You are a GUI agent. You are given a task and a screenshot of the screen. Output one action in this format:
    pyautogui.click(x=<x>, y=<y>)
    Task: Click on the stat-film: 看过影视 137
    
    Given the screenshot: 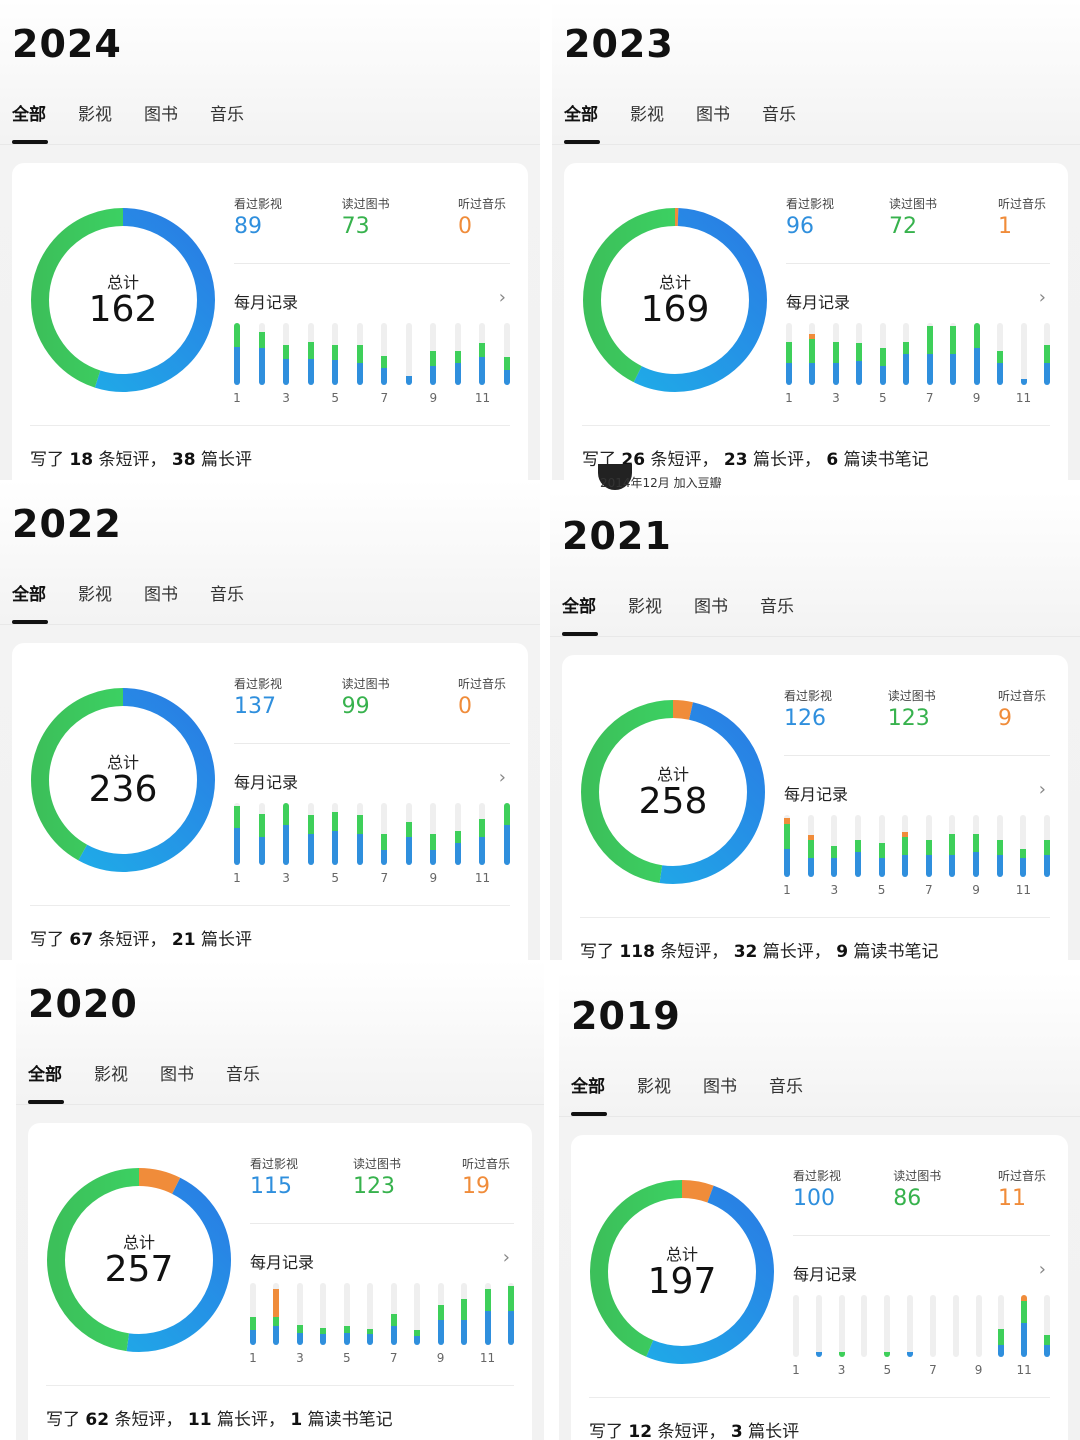 What is the action you would take?
    pyautogui.click(x=258, y=697)
    